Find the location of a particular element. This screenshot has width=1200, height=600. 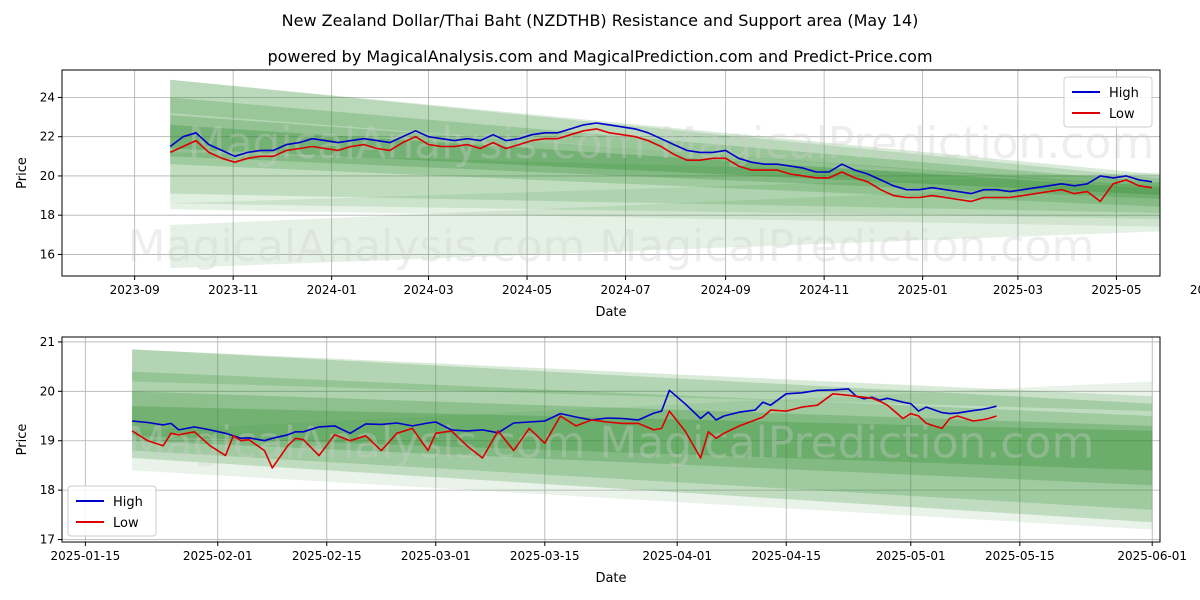

x-tick-label: 2024-09 is located at coordinates (726, 290).